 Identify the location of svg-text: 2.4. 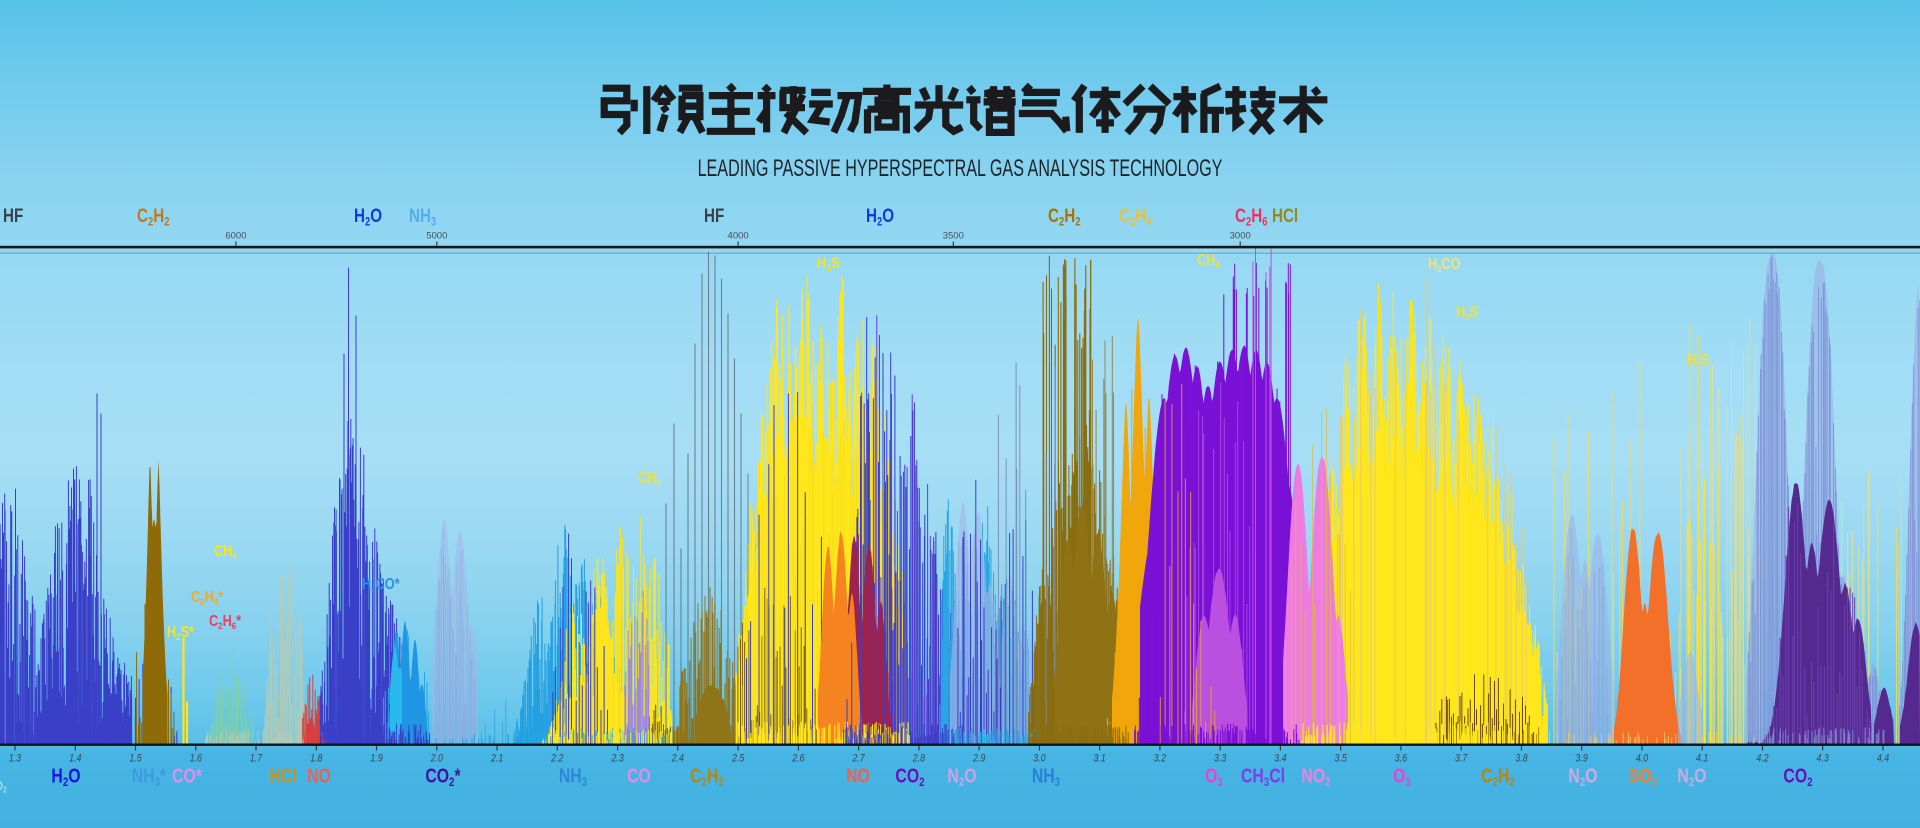
(678, 759).